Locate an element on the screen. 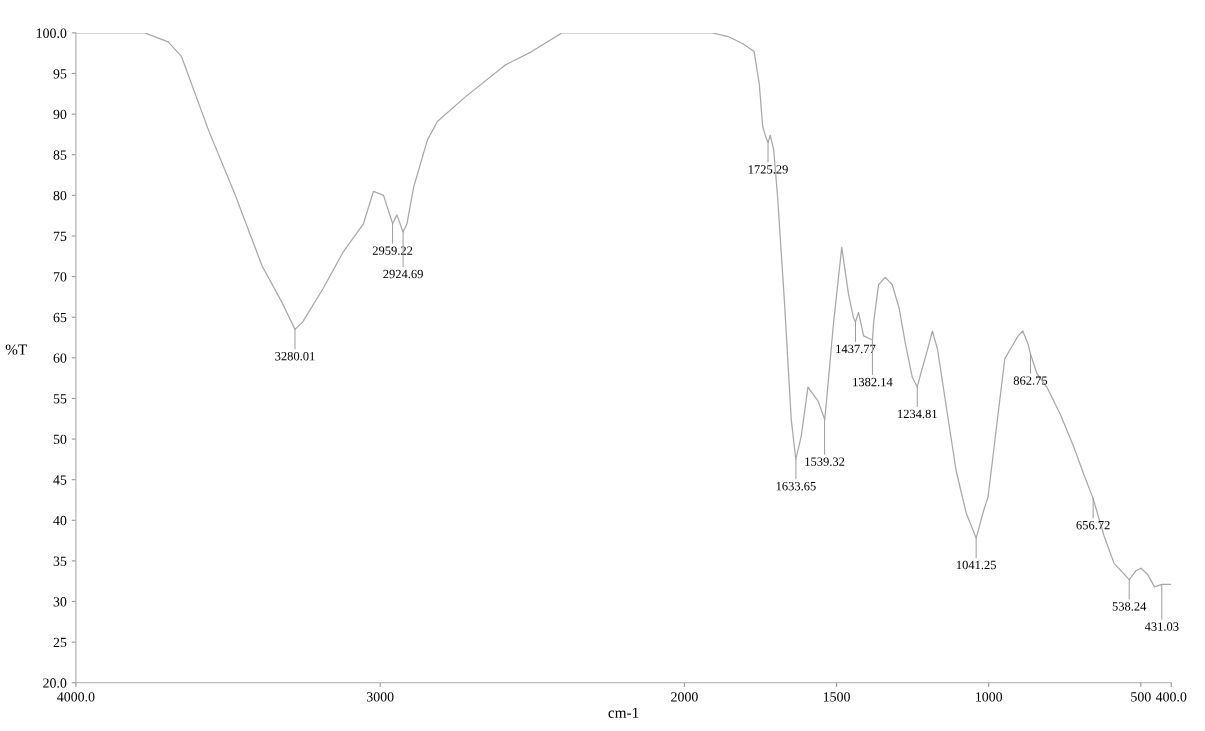 The width and height of the screenshot is (1205, 731). annotation: 431.03 is located at coordinates (1161, 626).